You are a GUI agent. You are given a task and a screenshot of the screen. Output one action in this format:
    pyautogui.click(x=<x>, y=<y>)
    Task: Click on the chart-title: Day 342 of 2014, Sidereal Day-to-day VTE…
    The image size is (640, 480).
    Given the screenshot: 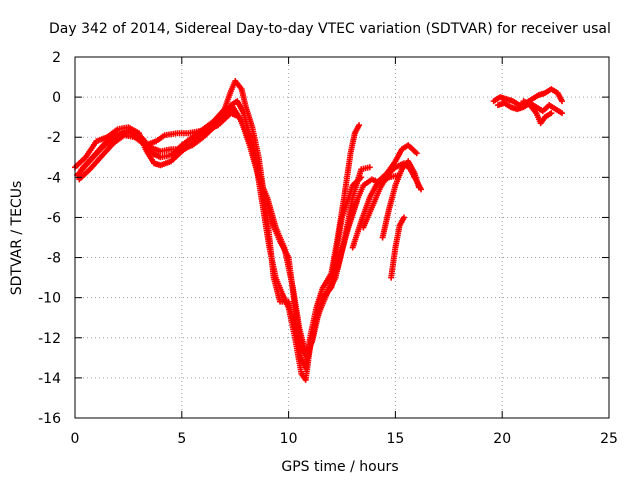 What is the action you would take?
    pyautogui.click(x=330, y=29)
    